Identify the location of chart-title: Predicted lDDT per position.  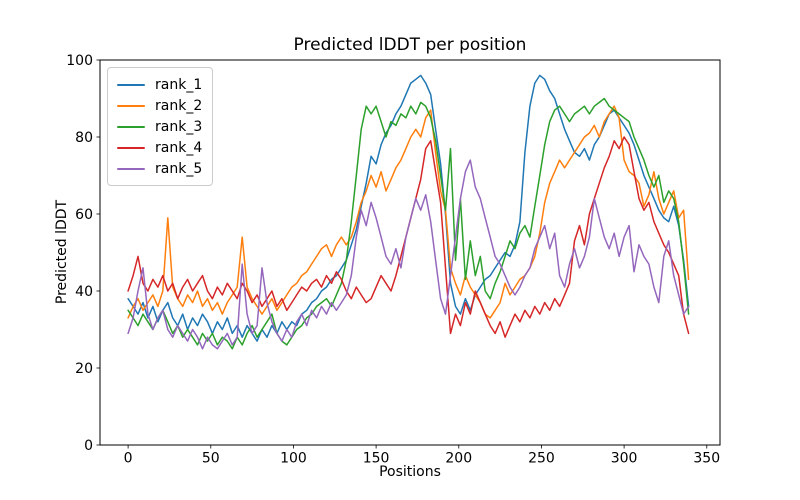
(410, 45).